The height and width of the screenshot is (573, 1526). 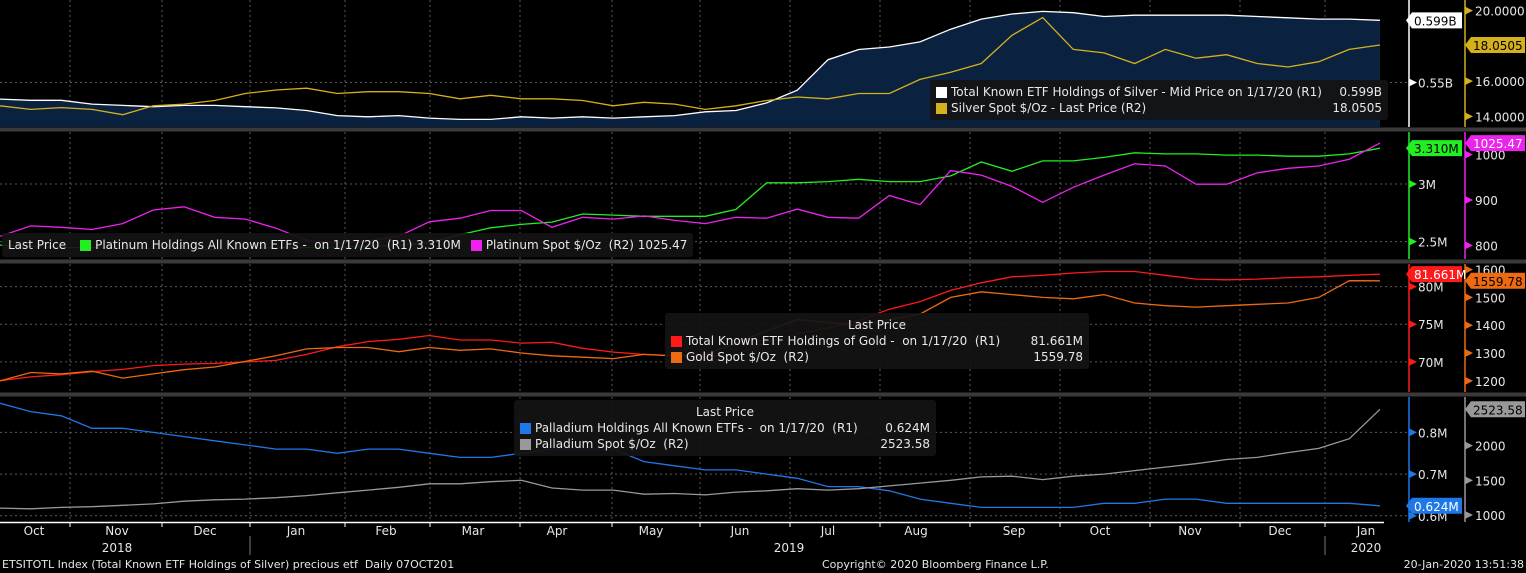 What do you see at coordinates (740, 531) in the screenshot?
I see `x-axis-month-label: Jun` at bounding box center [740, 531].